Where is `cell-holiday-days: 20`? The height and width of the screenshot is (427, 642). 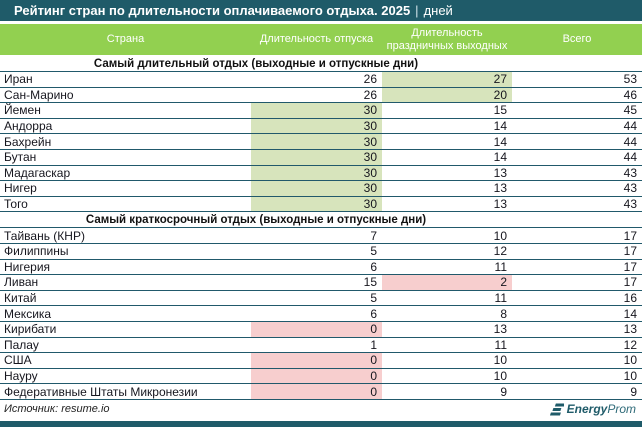 cell-holiday-days: 20 is located at coordinates (447, 95).